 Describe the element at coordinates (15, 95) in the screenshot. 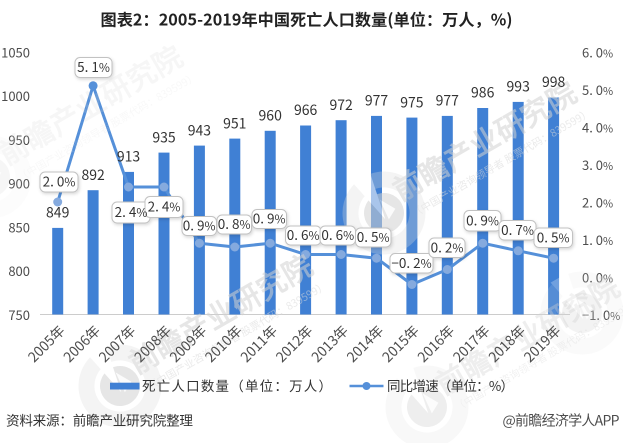

I see `svg-text: 1000` at that location.